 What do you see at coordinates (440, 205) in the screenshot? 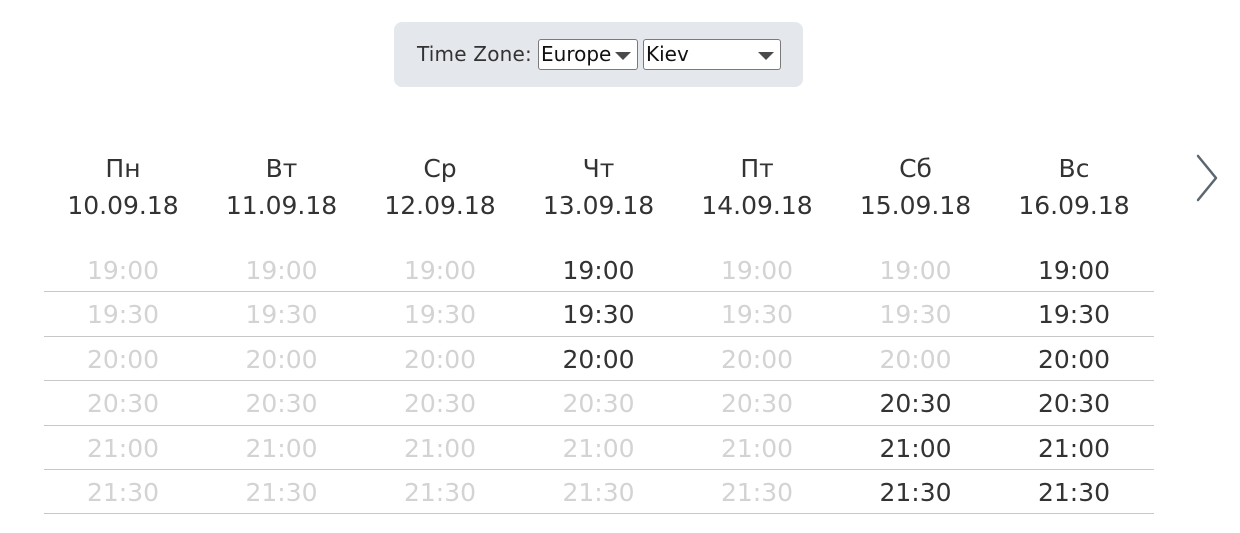
I see `day-date: 12.09.18` at bounding box center [440, 205].